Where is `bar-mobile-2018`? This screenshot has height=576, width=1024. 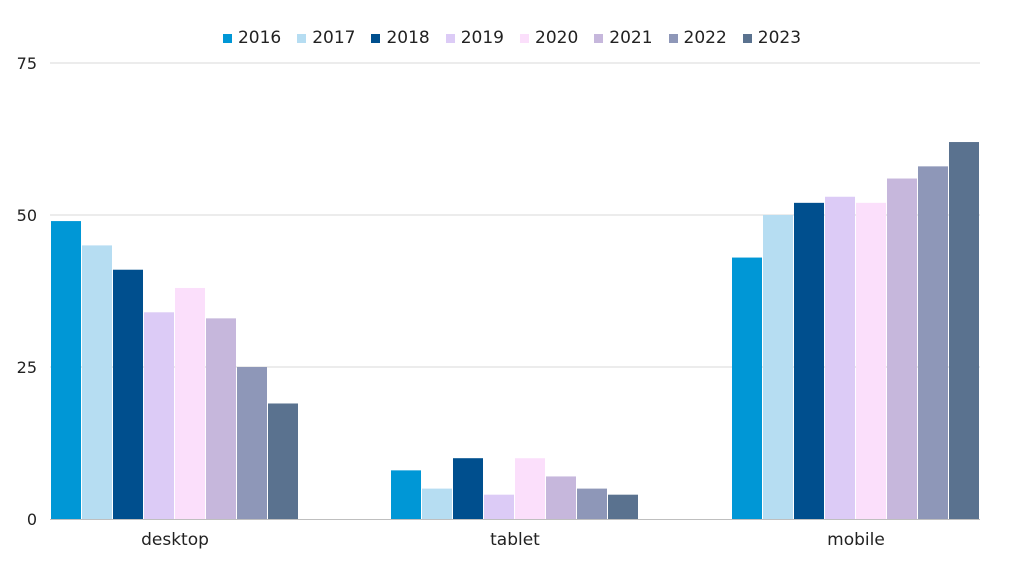 bar-mobile-2018 is located at coordinates (809, 360).